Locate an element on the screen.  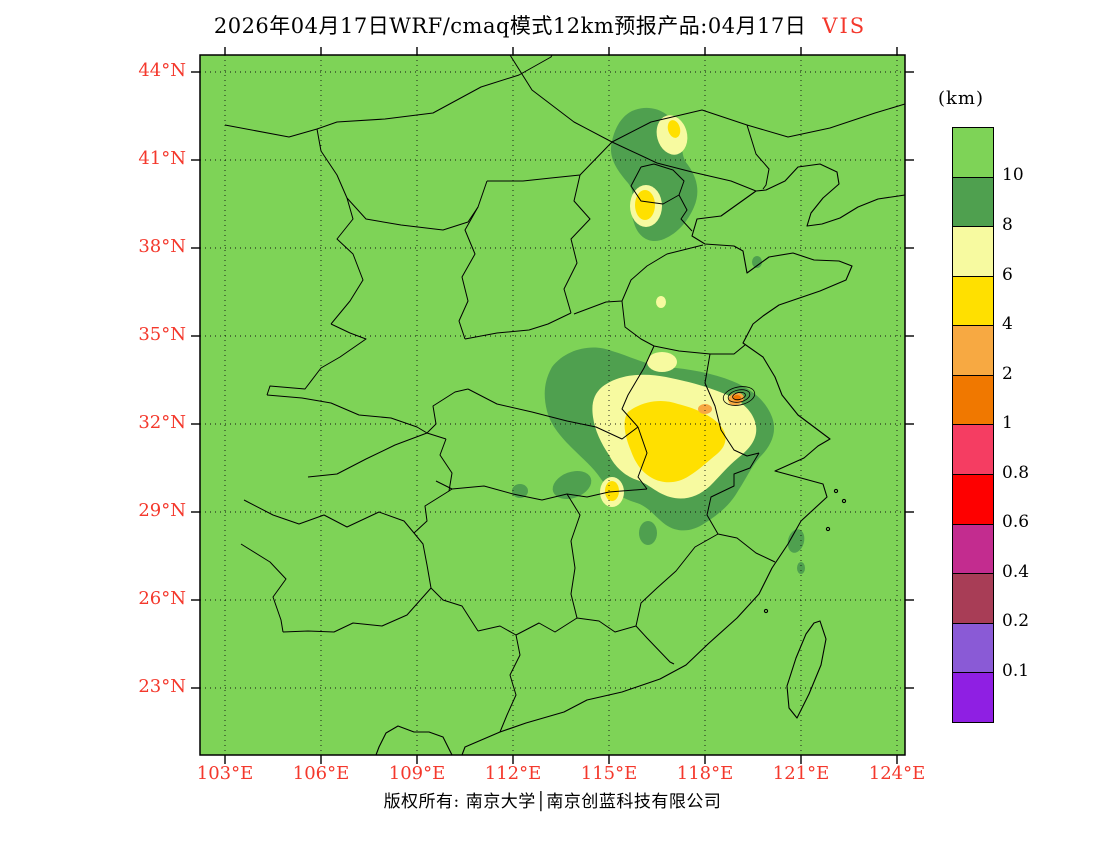
lat-axis-label: 29°N is located at coordinates (162, 510).